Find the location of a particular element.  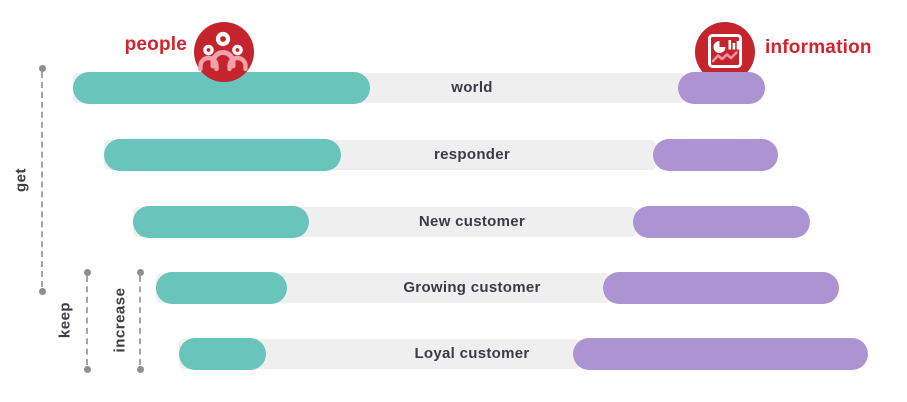

people-badge is located at coordinates (224, 52).